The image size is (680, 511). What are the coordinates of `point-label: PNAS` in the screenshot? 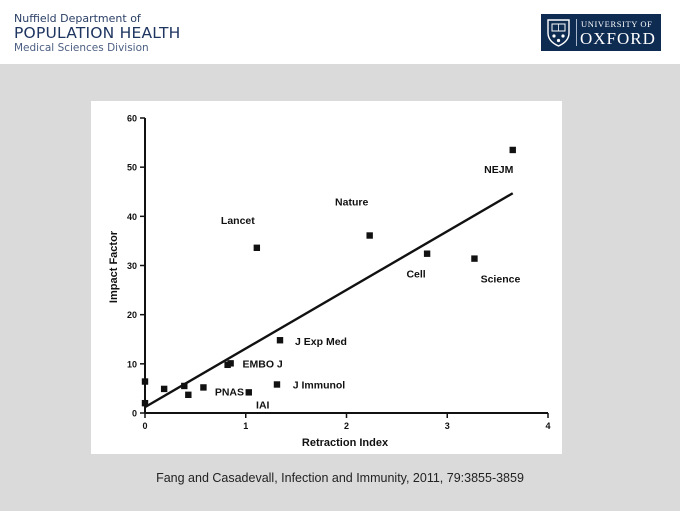 It's located at (229, 392).